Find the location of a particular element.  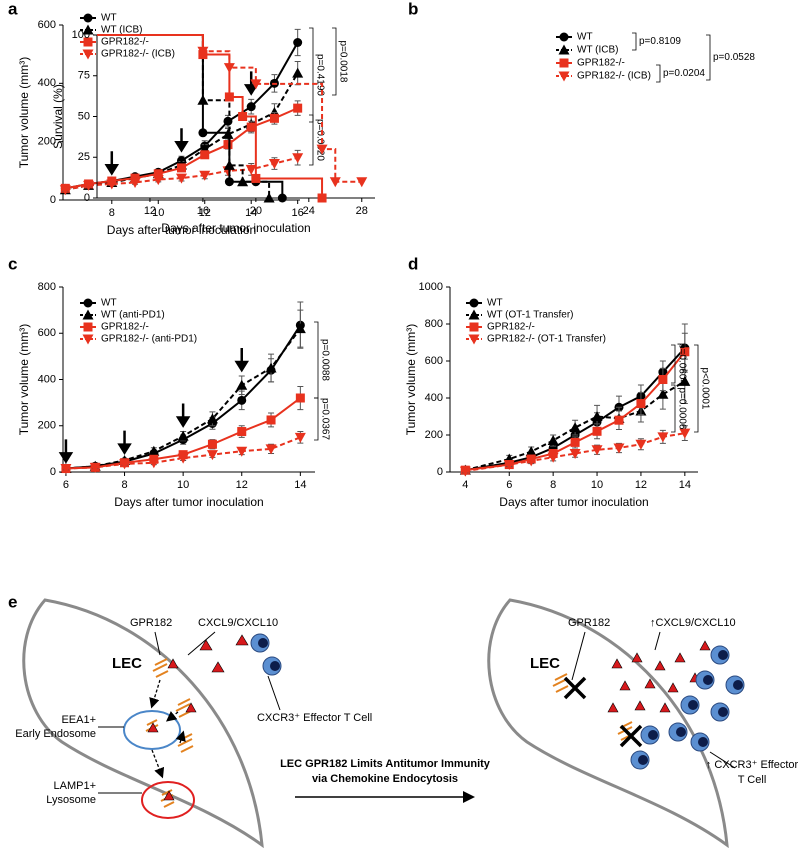

y-tick-label: 25 is located at coordinates (84, 157).